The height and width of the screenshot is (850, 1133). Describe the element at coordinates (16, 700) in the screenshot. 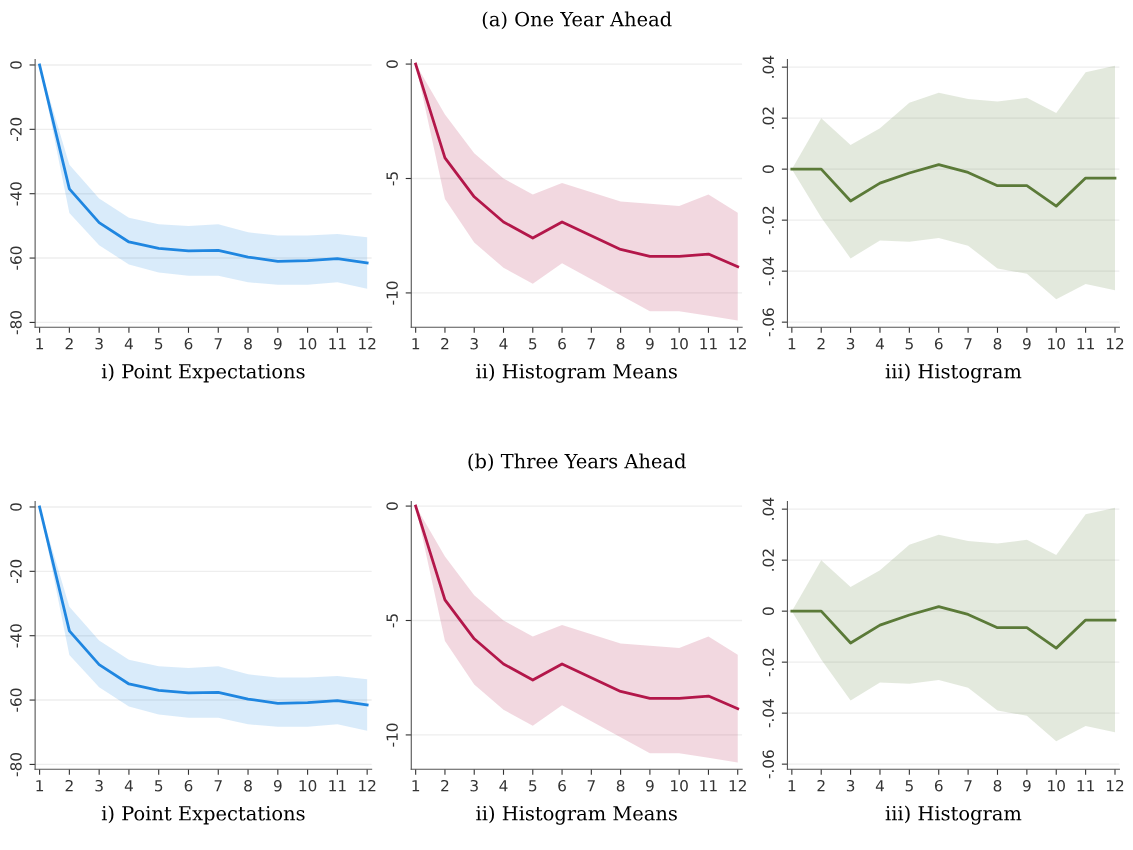

I see `y-tick-label: -60` at that location.